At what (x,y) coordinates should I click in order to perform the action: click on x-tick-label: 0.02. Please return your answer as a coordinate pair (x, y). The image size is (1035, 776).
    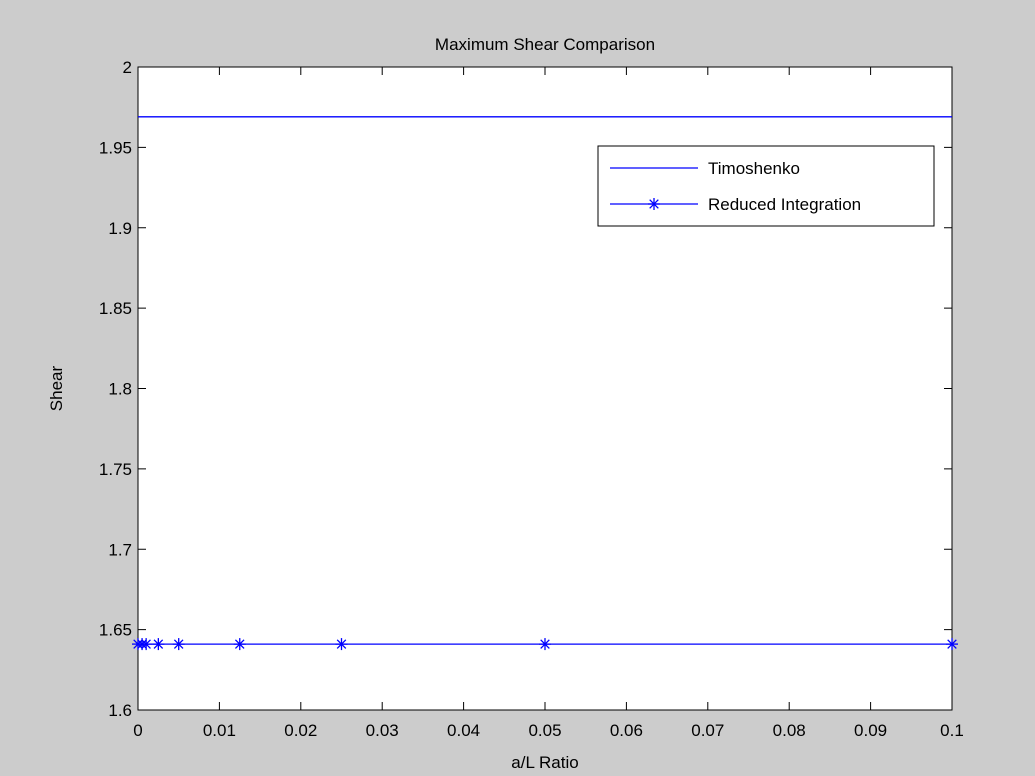
    Looking at the image, I should click on (300, 730).